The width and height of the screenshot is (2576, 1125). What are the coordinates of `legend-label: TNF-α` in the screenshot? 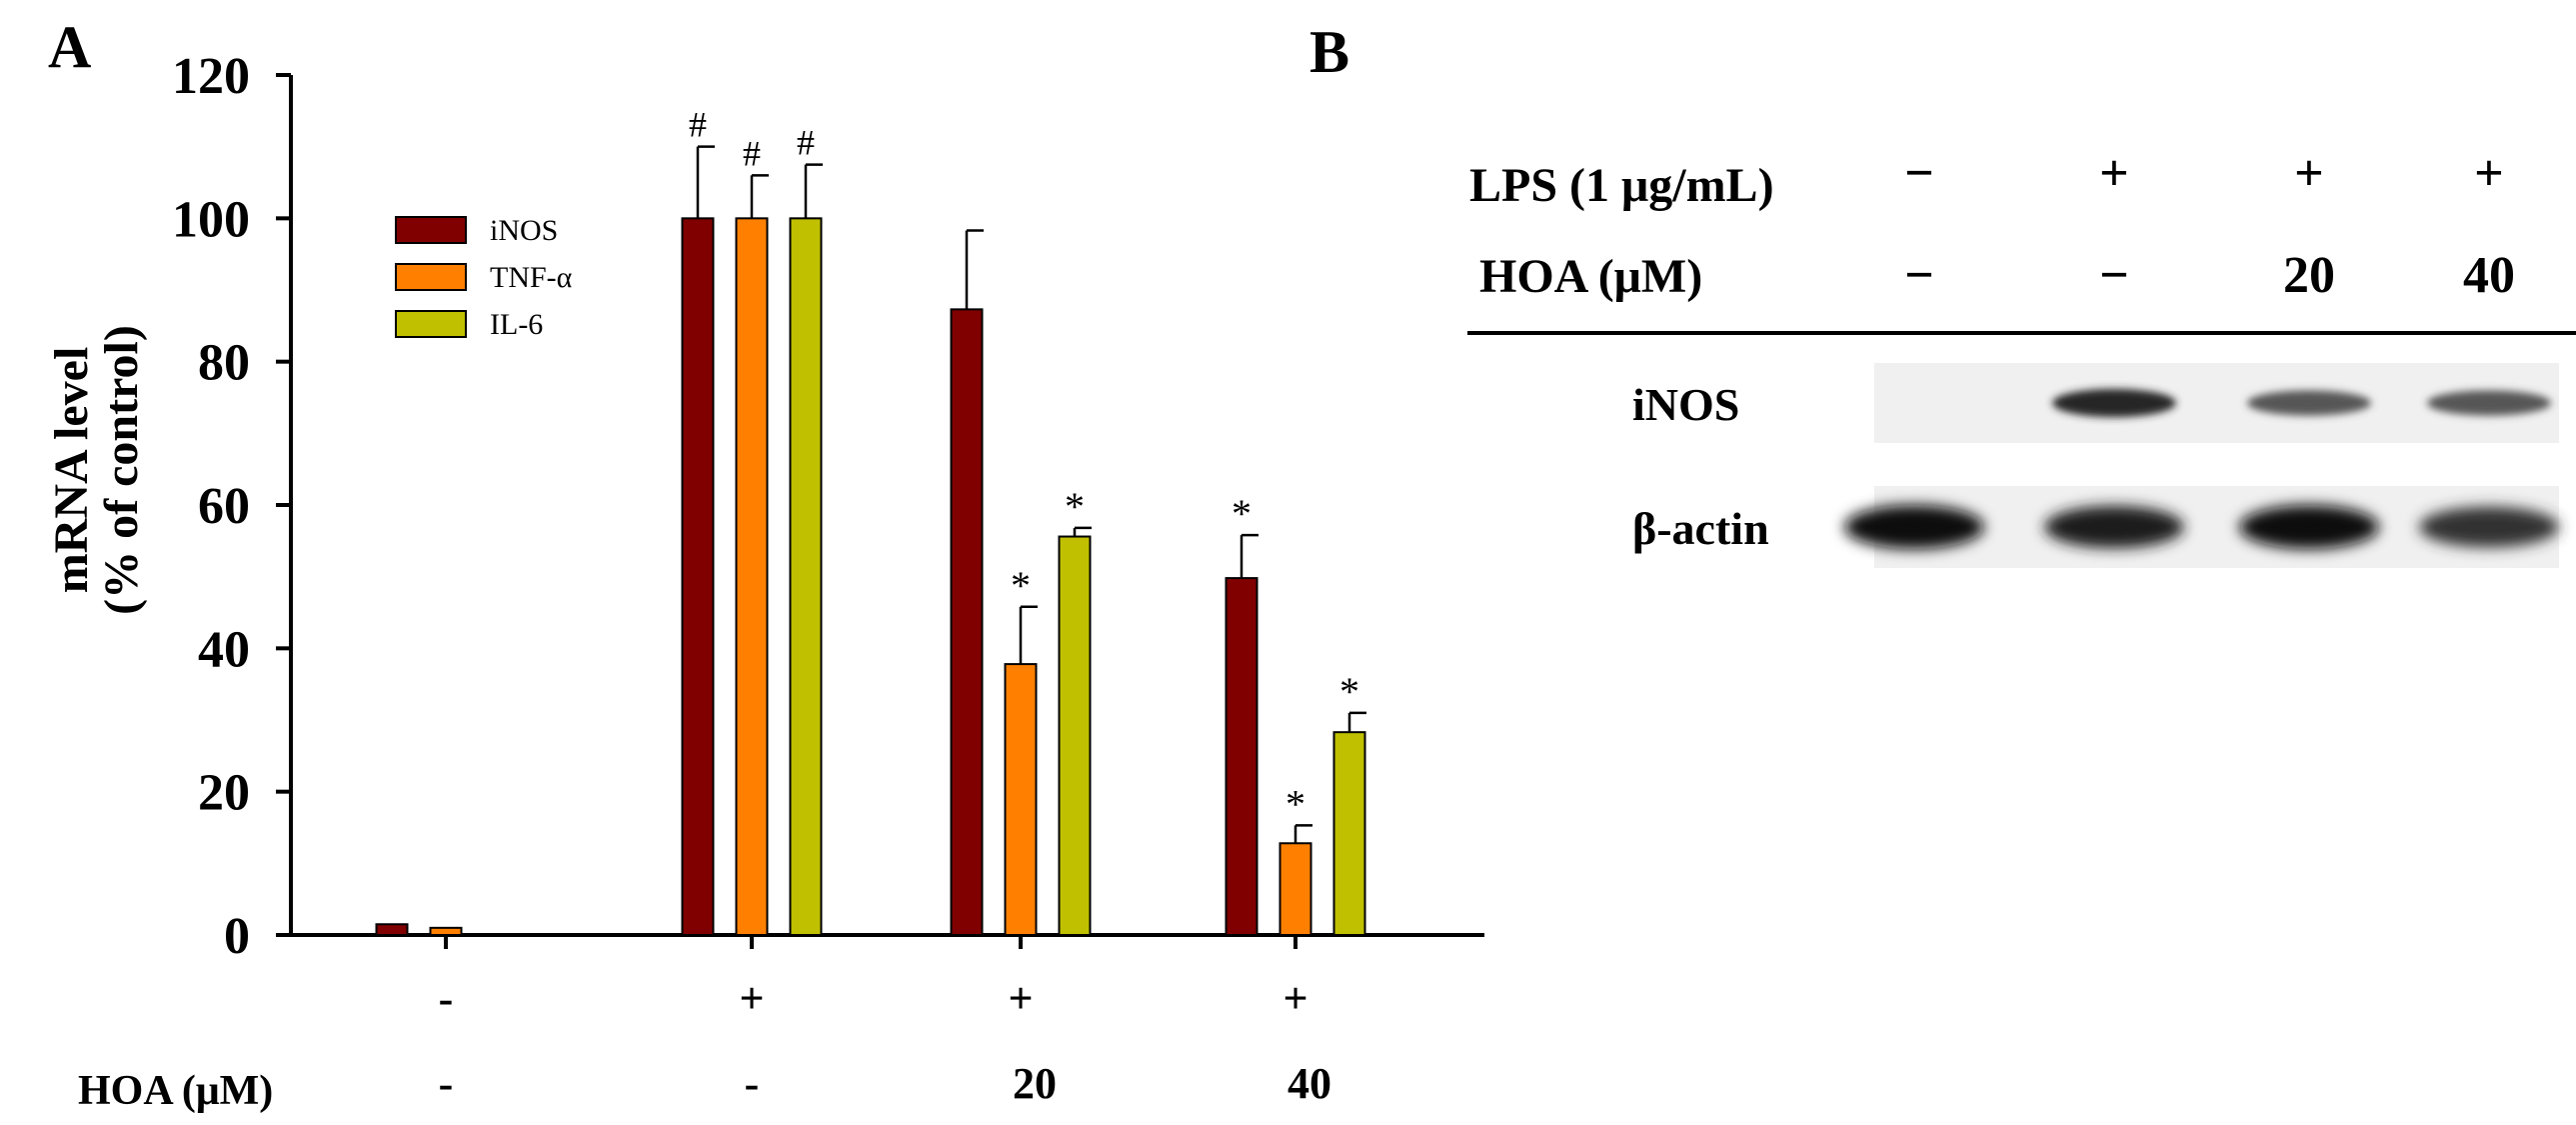 It's located at (532, 277).